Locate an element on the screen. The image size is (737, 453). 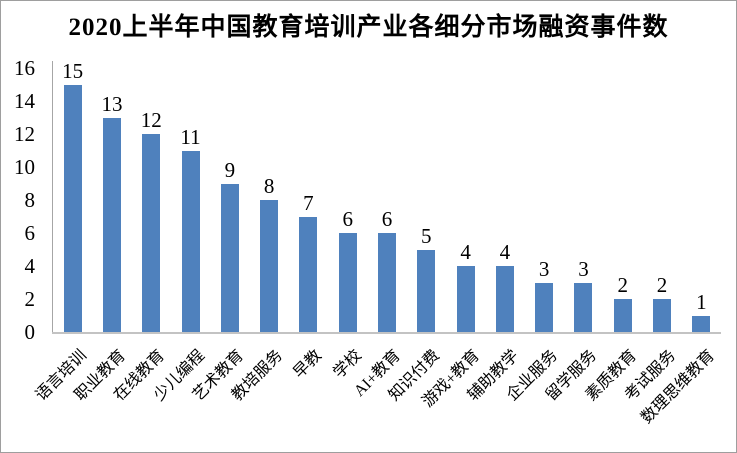
y-axis-tick-label: 0 is located at coordinates (30, 332).